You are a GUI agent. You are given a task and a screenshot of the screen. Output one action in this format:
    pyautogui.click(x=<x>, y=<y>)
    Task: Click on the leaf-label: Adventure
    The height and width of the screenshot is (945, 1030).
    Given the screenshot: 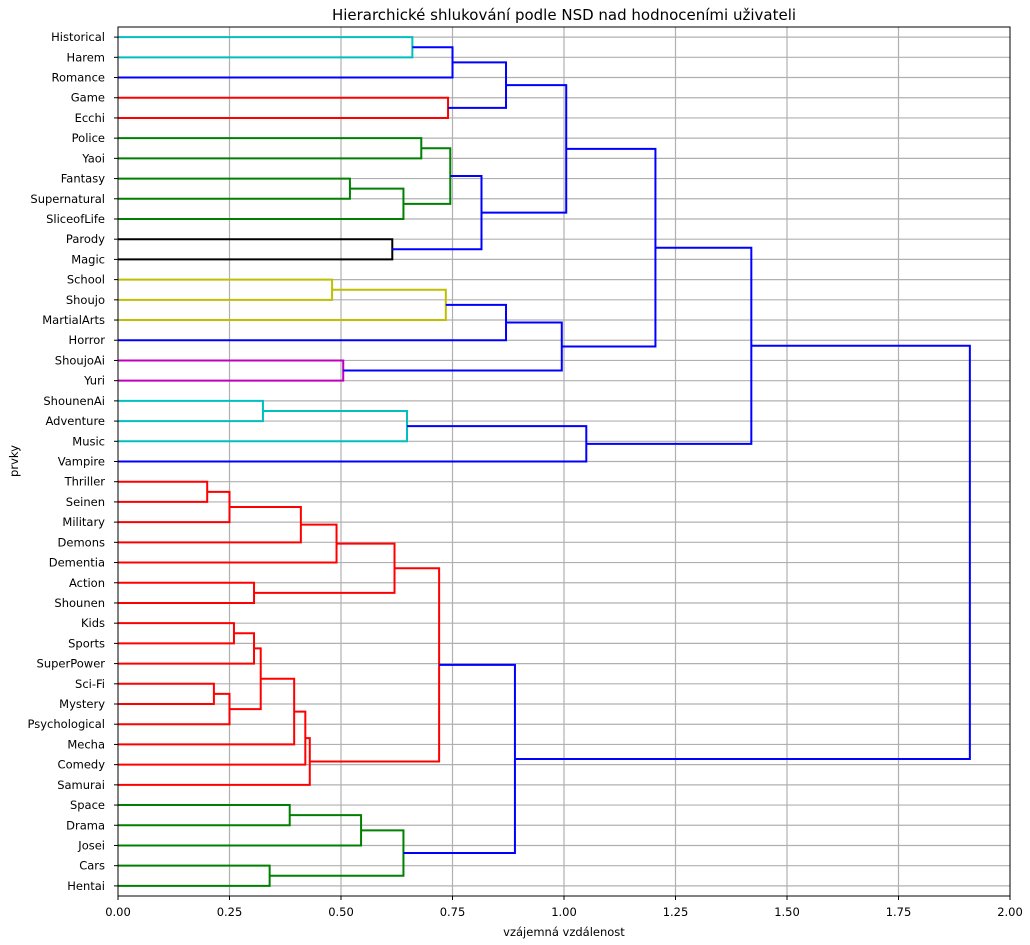 What is the action you would take?
    pyautogui.click(x=75, y=421)
    